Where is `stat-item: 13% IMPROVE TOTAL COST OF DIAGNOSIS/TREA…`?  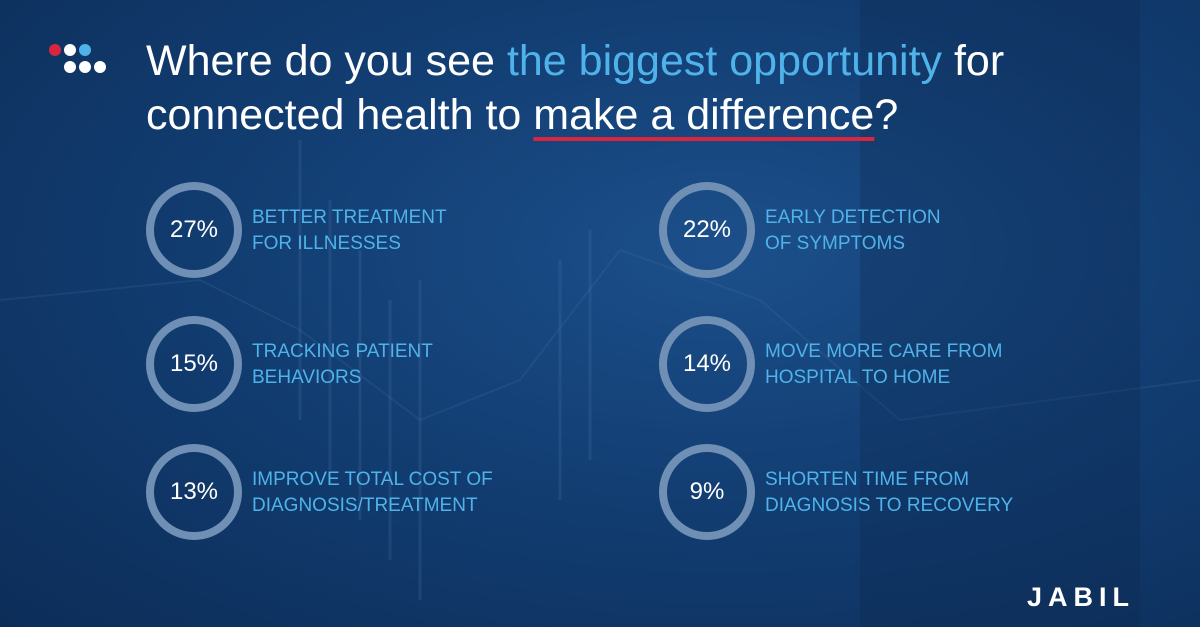 stat-item: 13% IMPROVE TOTAL COST OF DIAGNOSIS/TREA… is located at coordinates (386, 492).